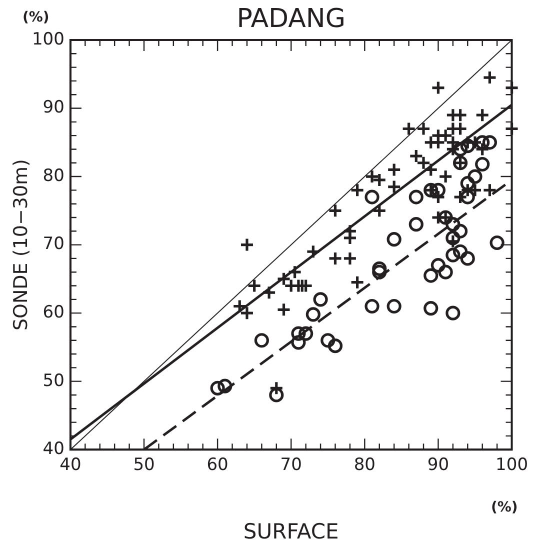  Describe the element at coordinates (291, 465) in the screenshot. I see `x-tick-label: 70` at that location.